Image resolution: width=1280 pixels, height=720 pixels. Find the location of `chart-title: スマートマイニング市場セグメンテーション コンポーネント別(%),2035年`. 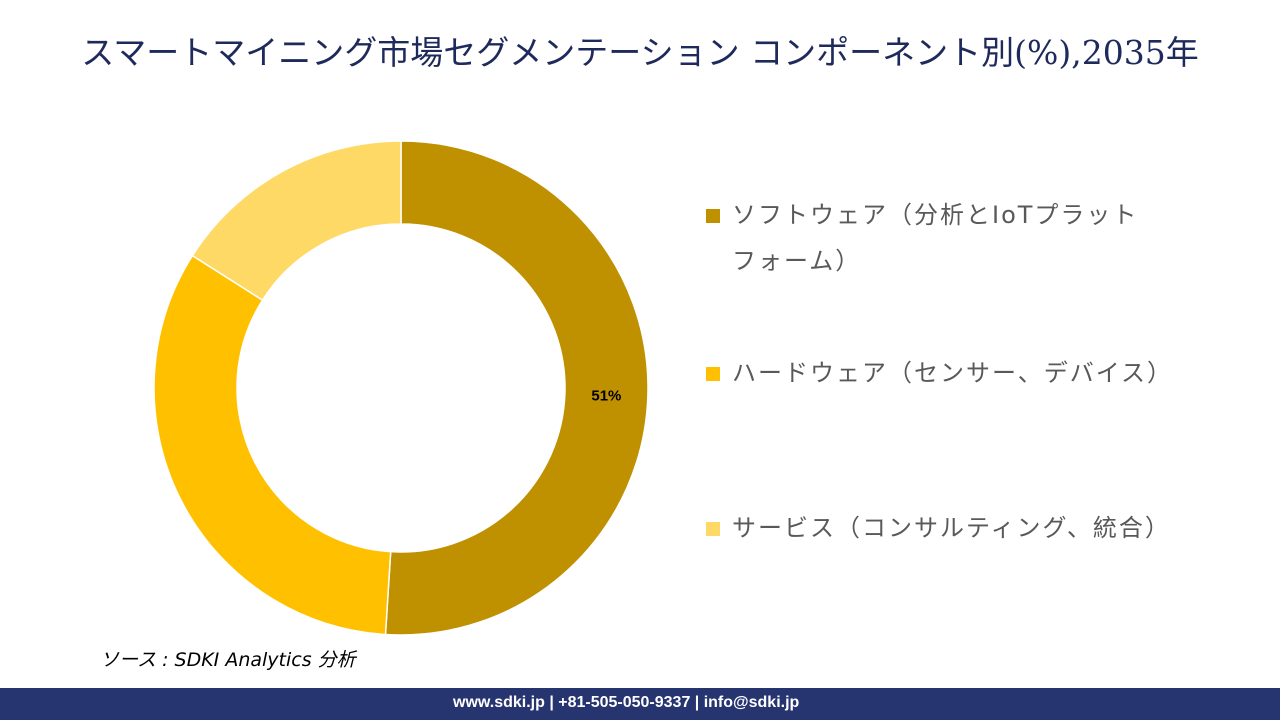

chart-title: スマートマイニング市場セグメンテーション コンポーネント別(%),2035年 is located at coordinates (640, 52).